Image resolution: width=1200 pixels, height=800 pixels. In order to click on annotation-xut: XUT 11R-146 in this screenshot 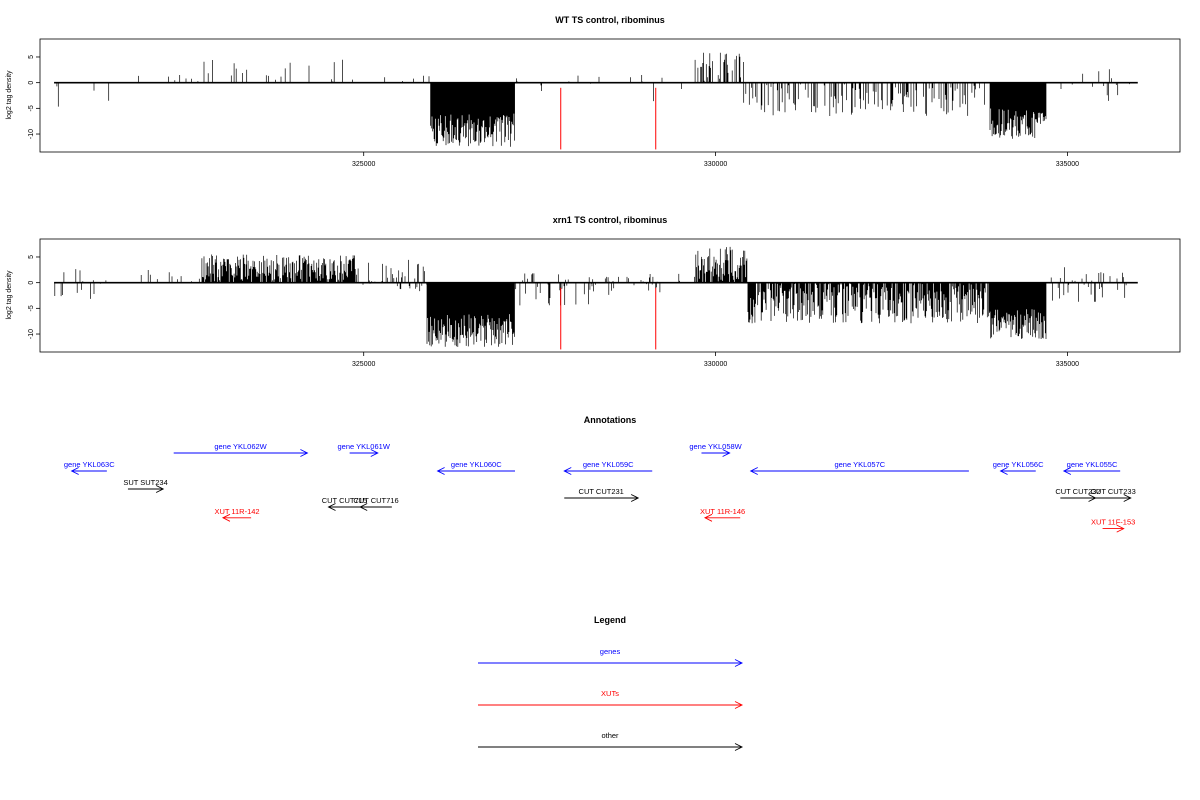, I will do `click(722, 514)`.